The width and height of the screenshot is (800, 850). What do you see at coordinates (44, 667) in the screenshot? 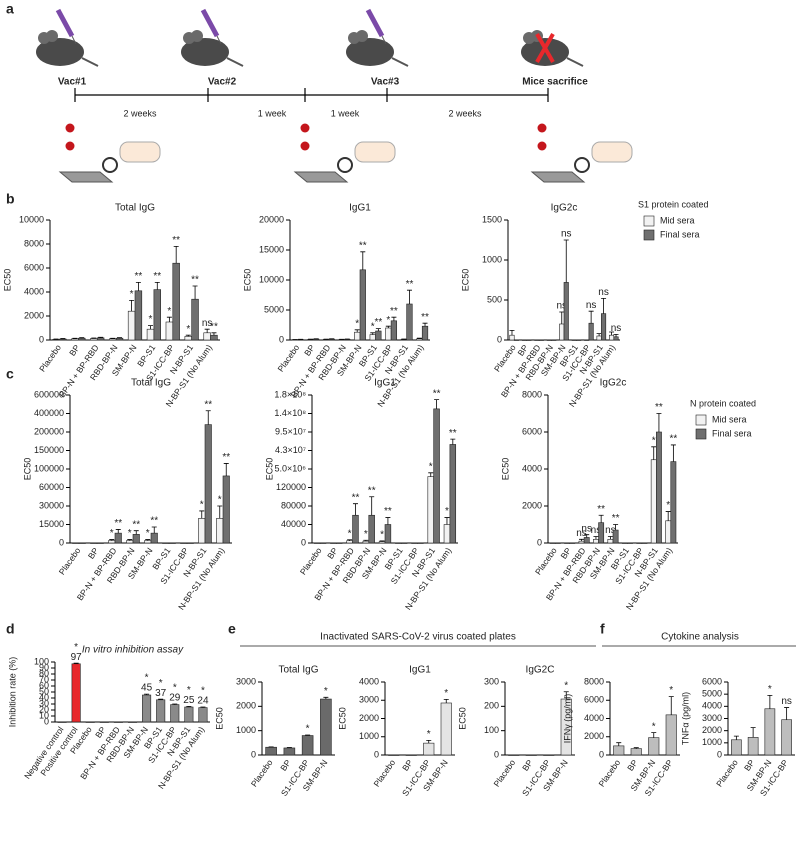
I see `y-tick-label: 90` at bounding box center [44, 667].